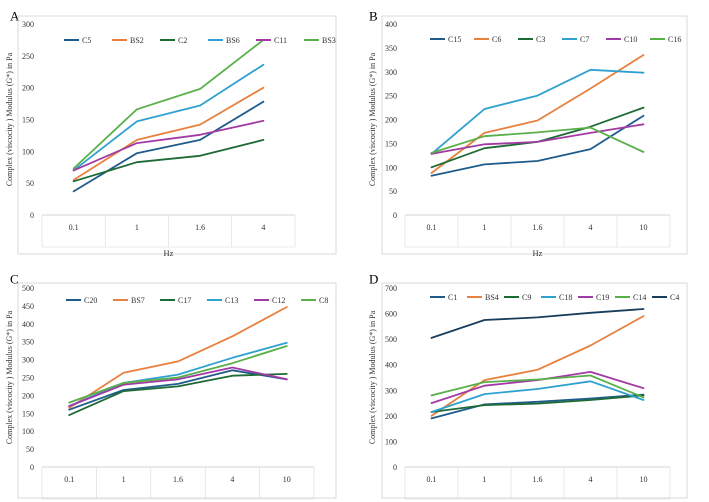  I want to click on legend-item-c16: C16, so click(665, 39).